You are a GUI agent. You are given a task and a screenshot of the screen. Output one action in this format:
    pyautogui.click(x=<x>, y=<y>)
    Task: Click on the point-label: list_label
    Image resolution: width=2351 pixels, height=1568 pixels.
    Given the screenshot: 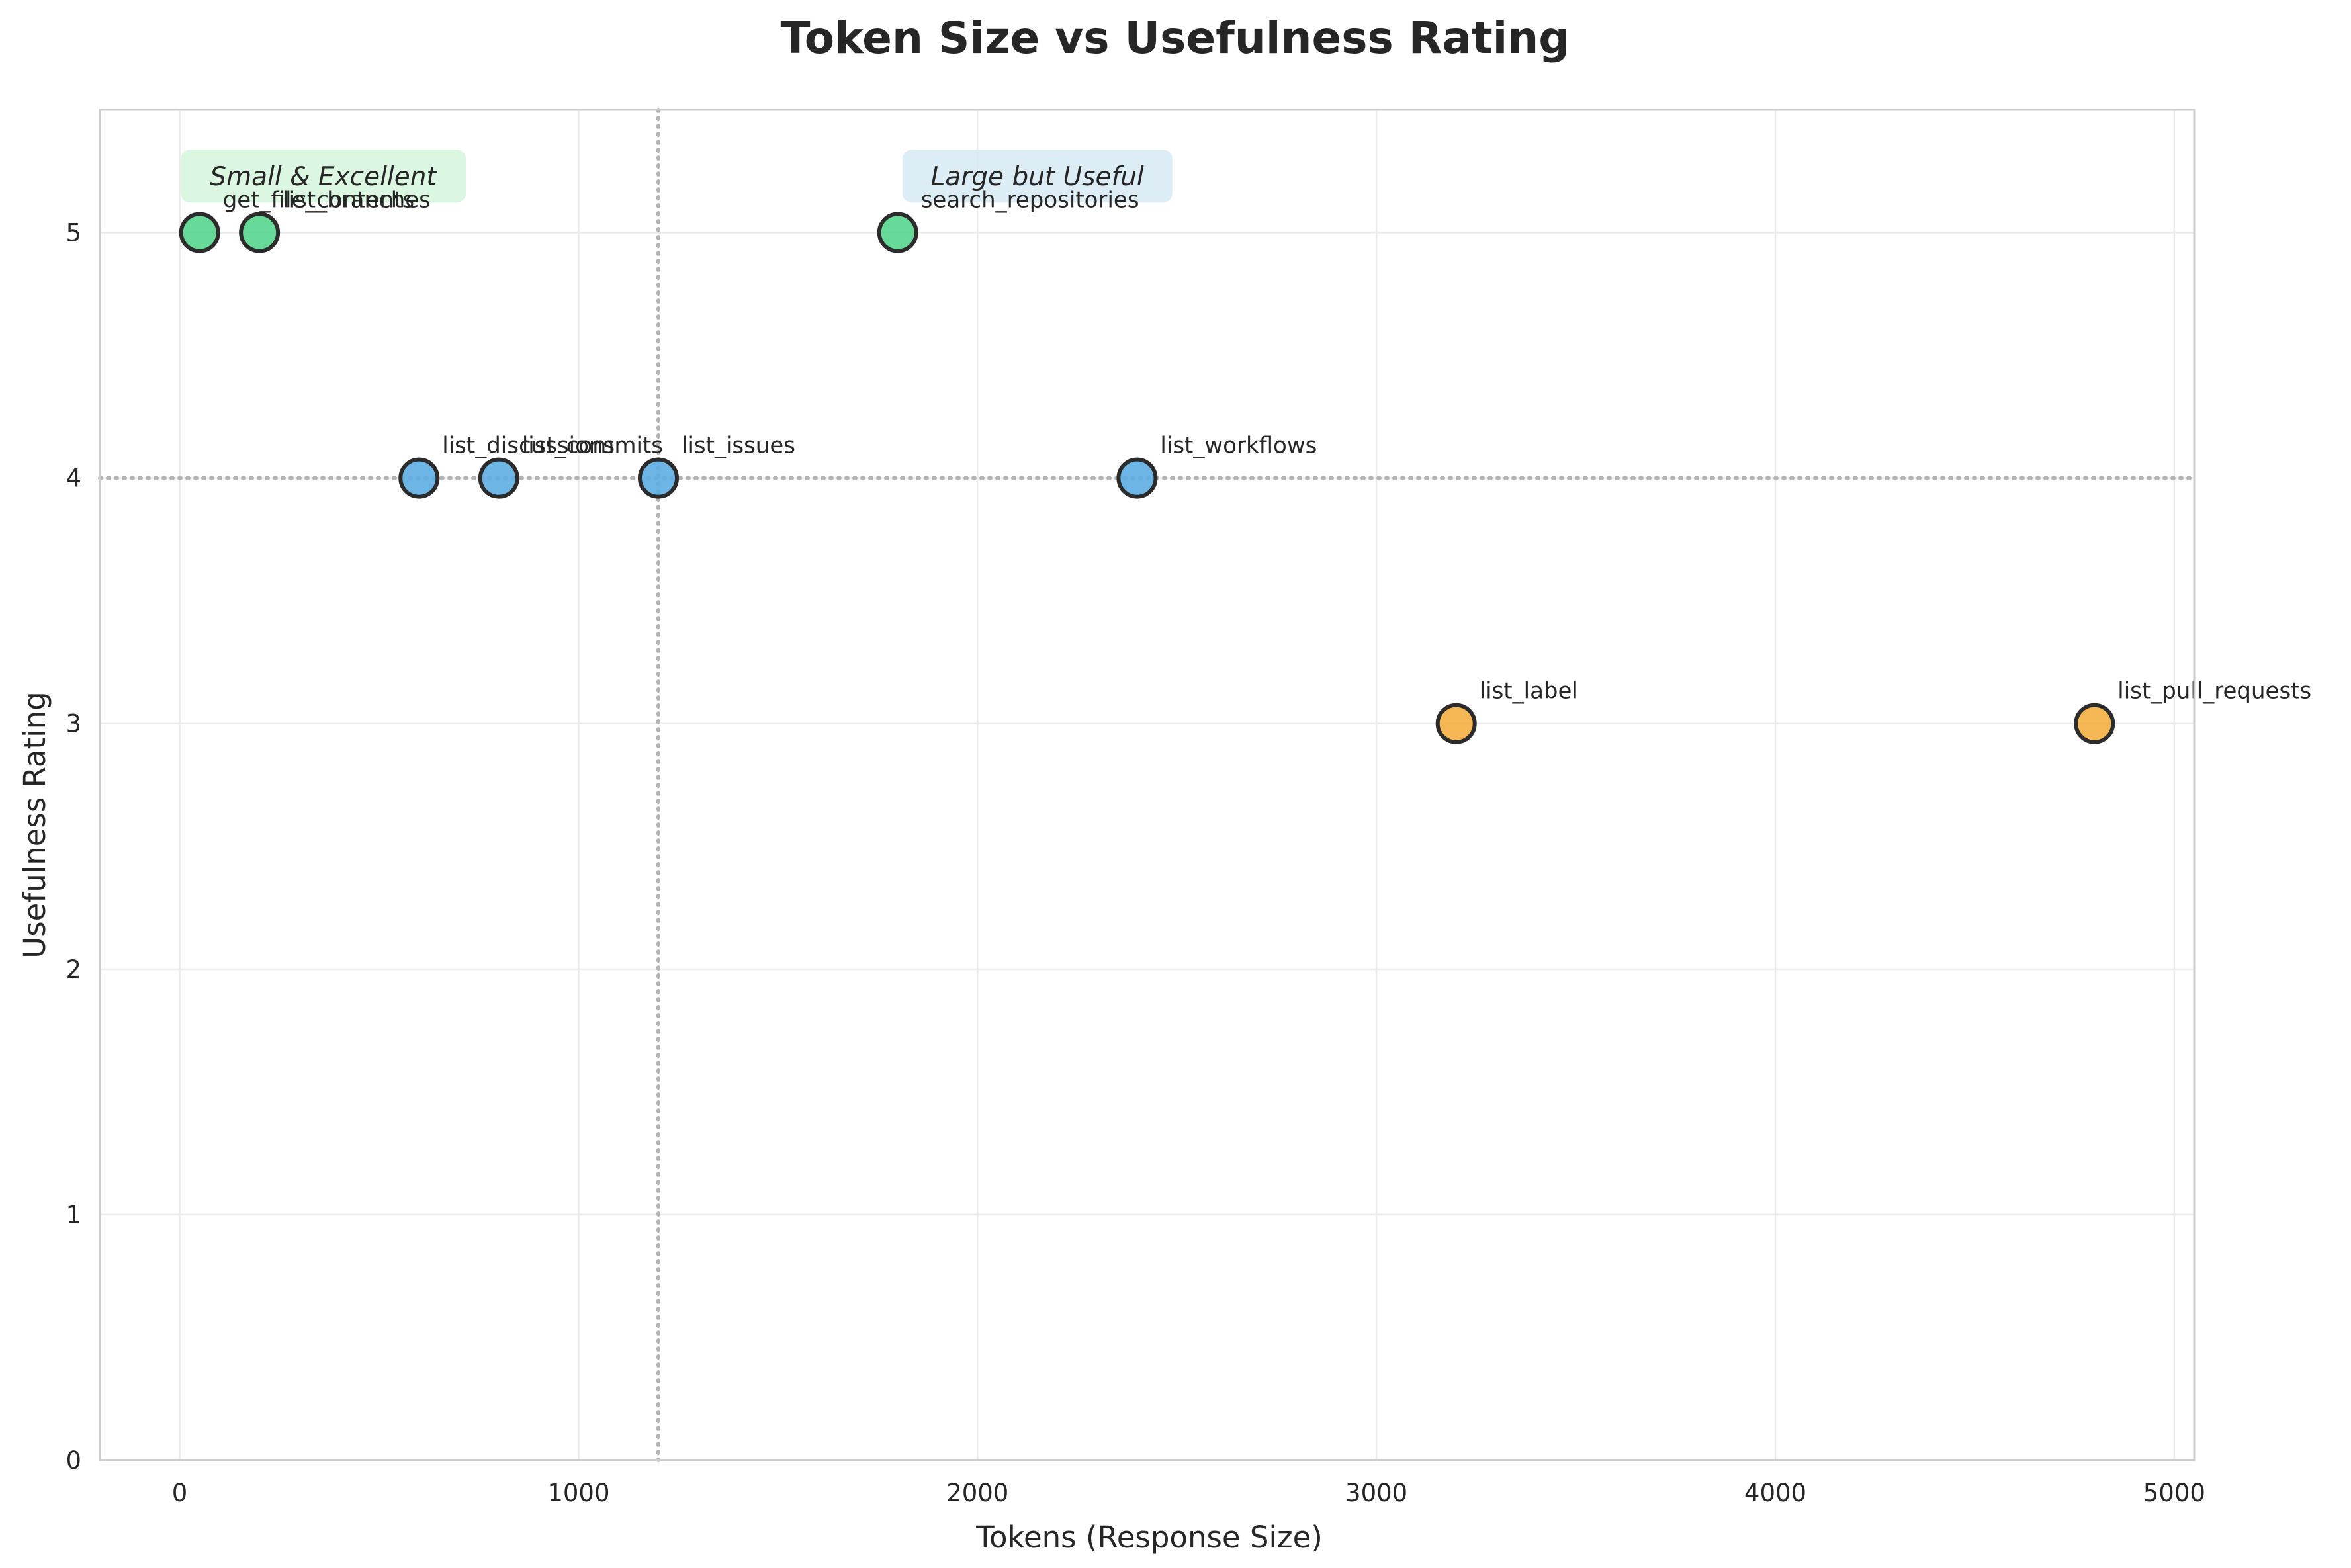 What is the action you would take?
    pyautogui.click(x=1529, y=692)
    